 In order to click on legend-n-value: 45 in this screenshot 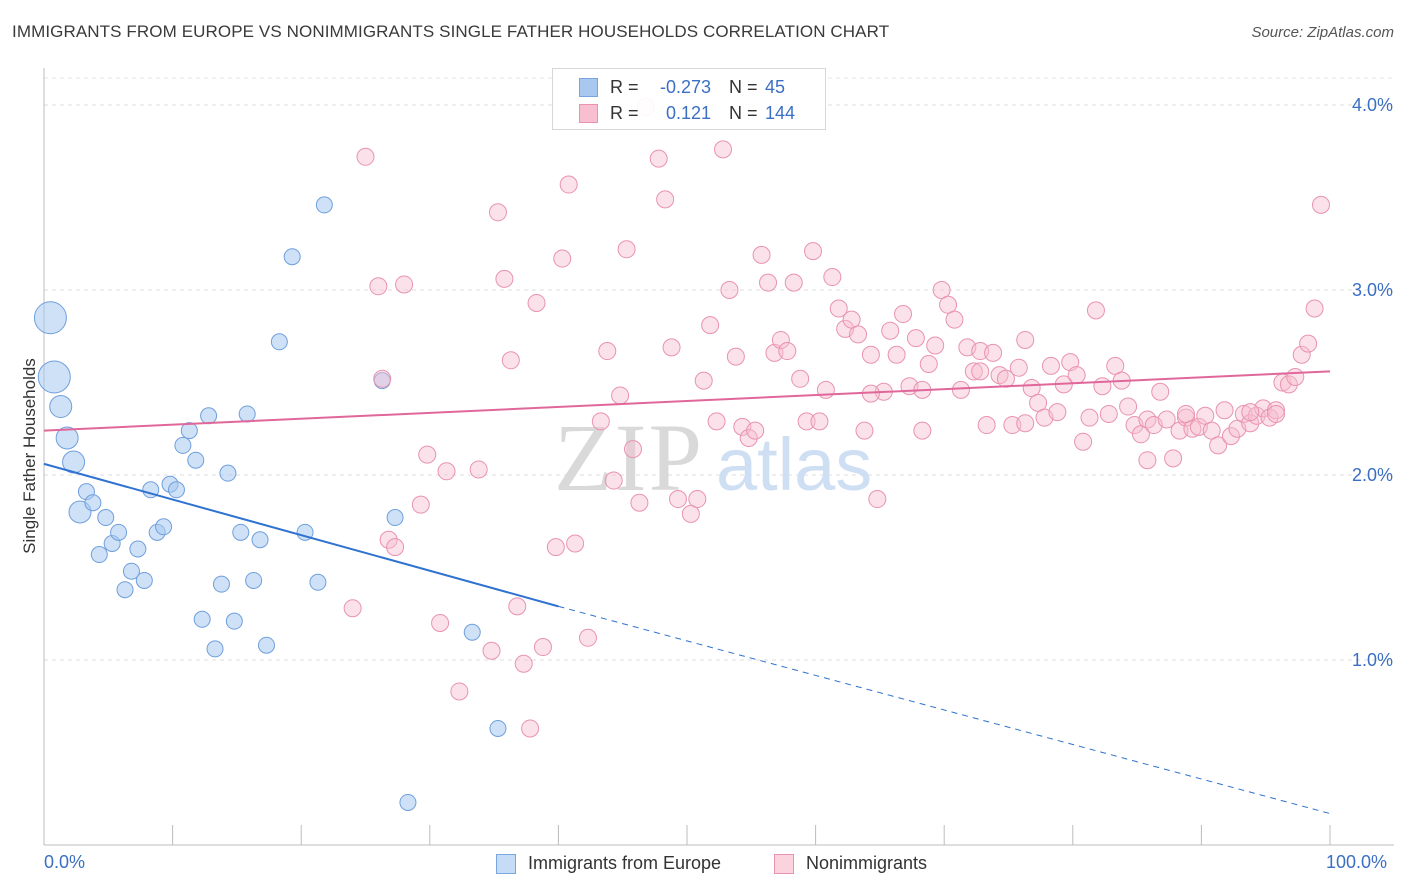, I will do `click(775, 87)`.